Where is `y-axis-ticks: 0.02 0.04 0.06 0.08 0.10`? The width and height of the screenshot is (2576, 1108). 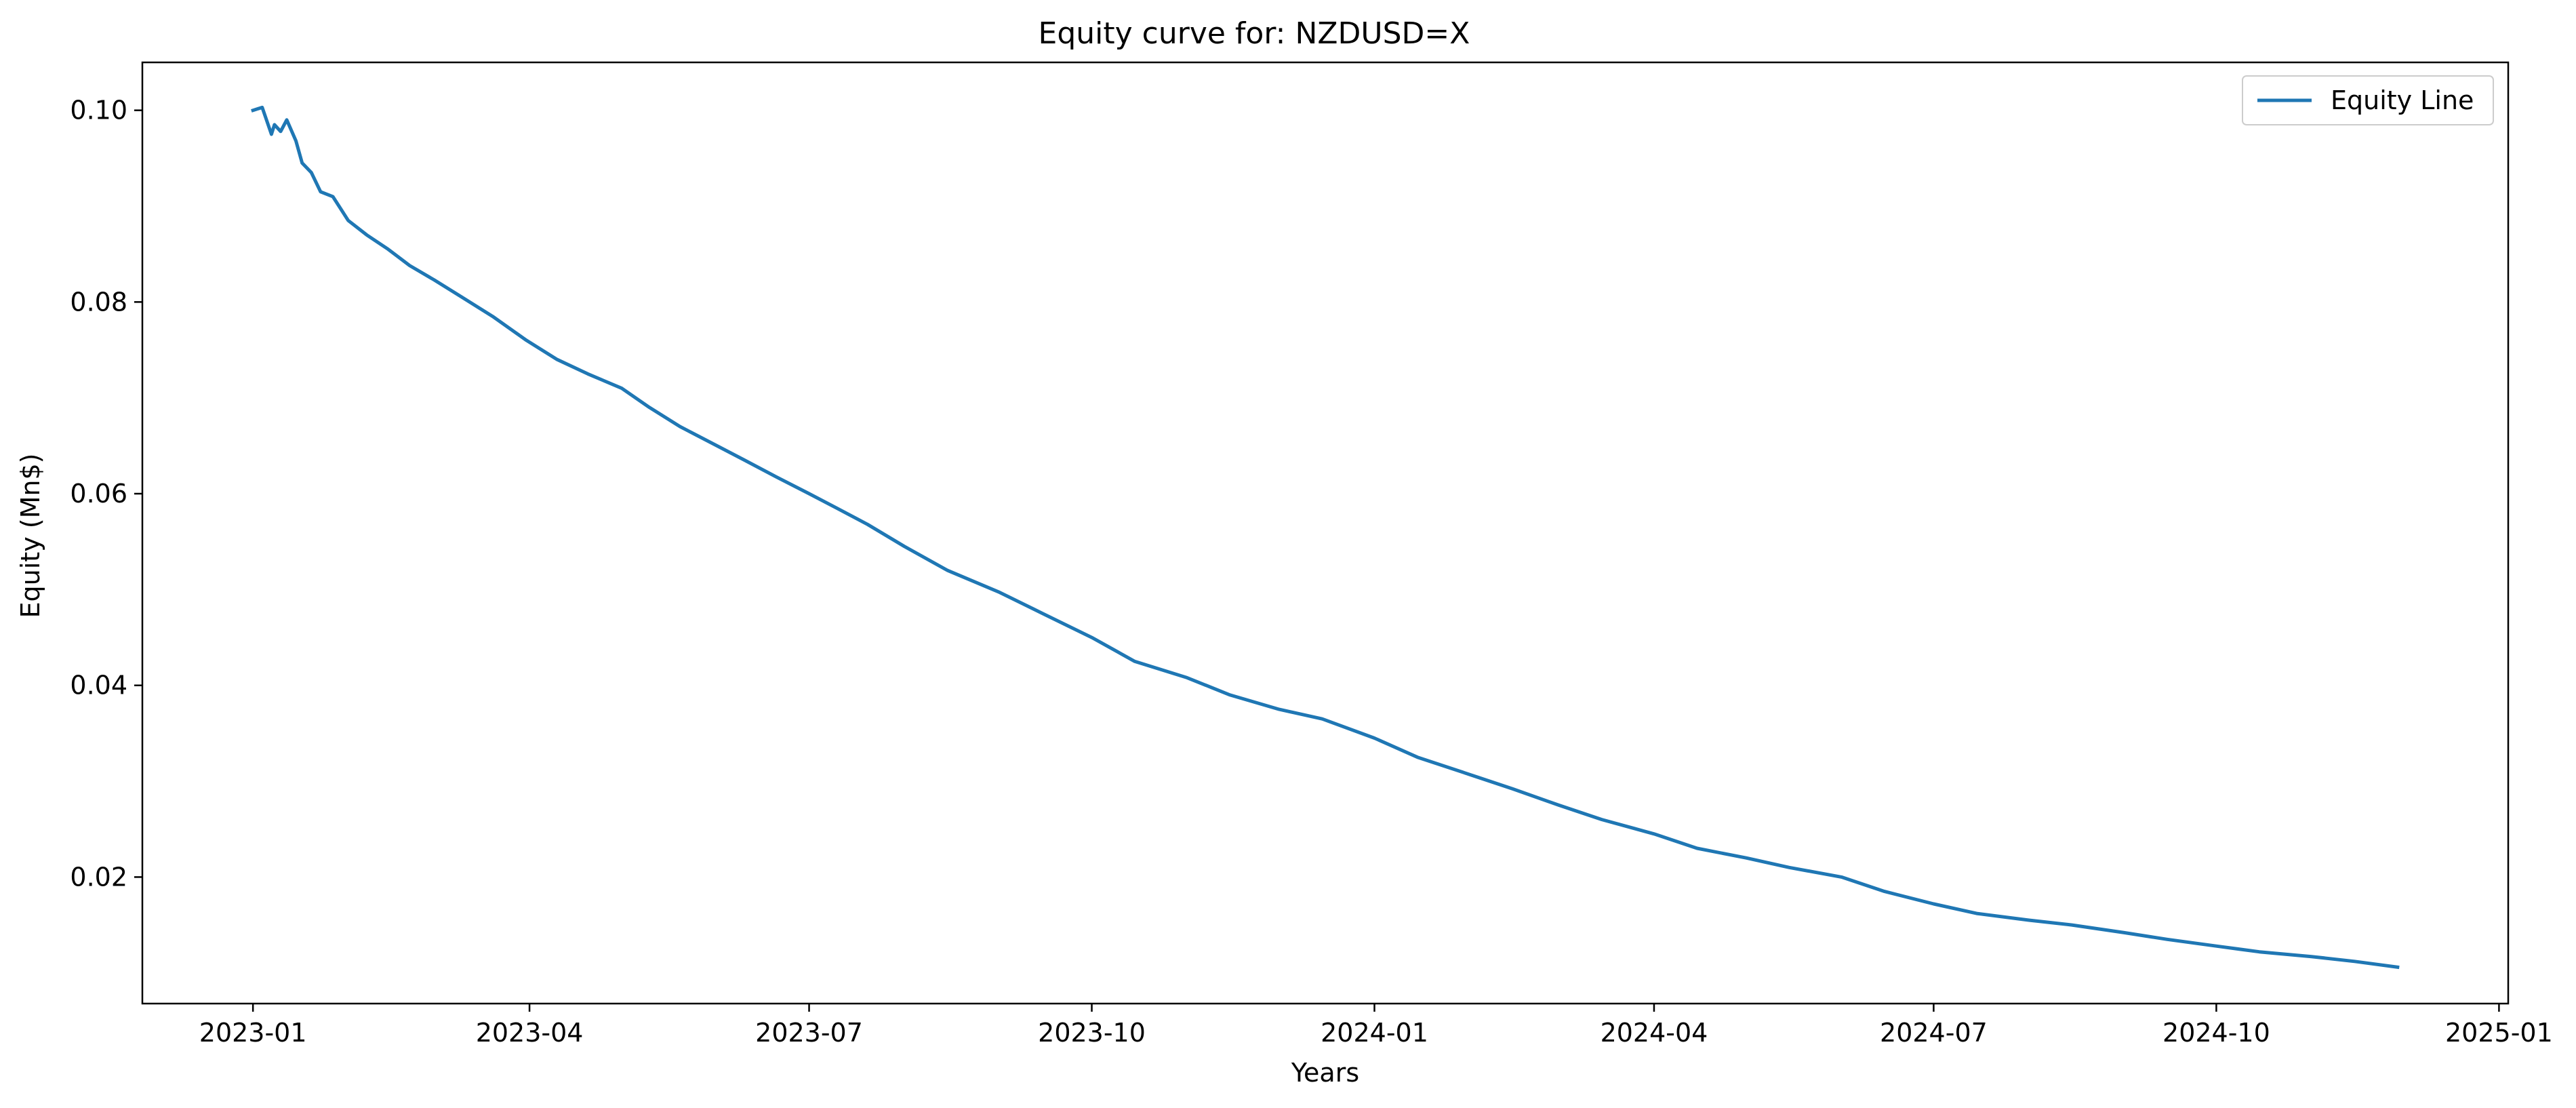 y-axis-ticks: 0.02 0.04 0.06 0.08 0.10 is located at coordinates (106, 494).